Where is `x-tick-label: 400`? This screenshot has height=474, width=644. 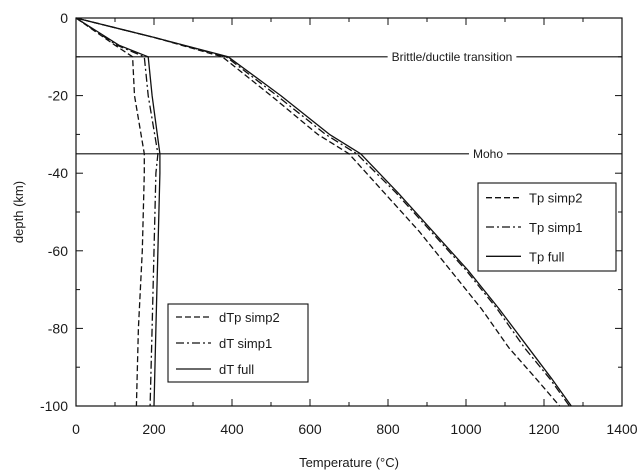 x-tick-label: 400 is located at coordinates (232, 429).